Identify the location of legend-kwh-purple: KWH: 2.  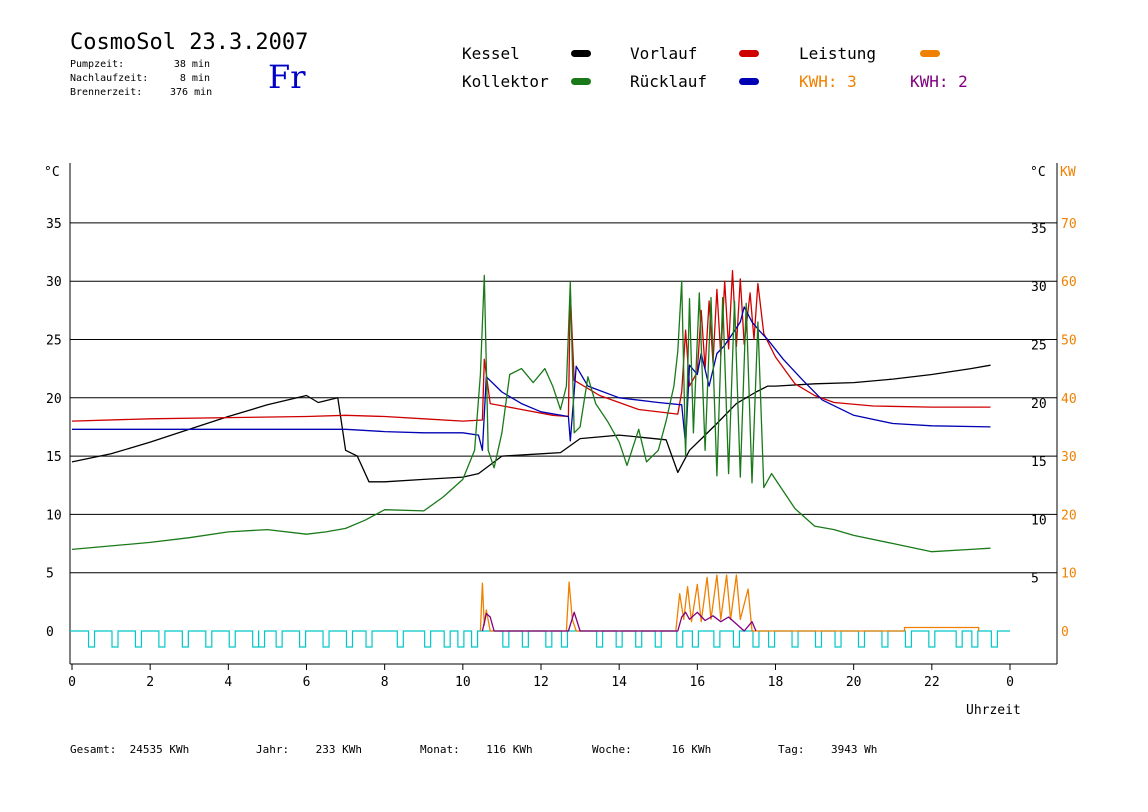
(939, 81).